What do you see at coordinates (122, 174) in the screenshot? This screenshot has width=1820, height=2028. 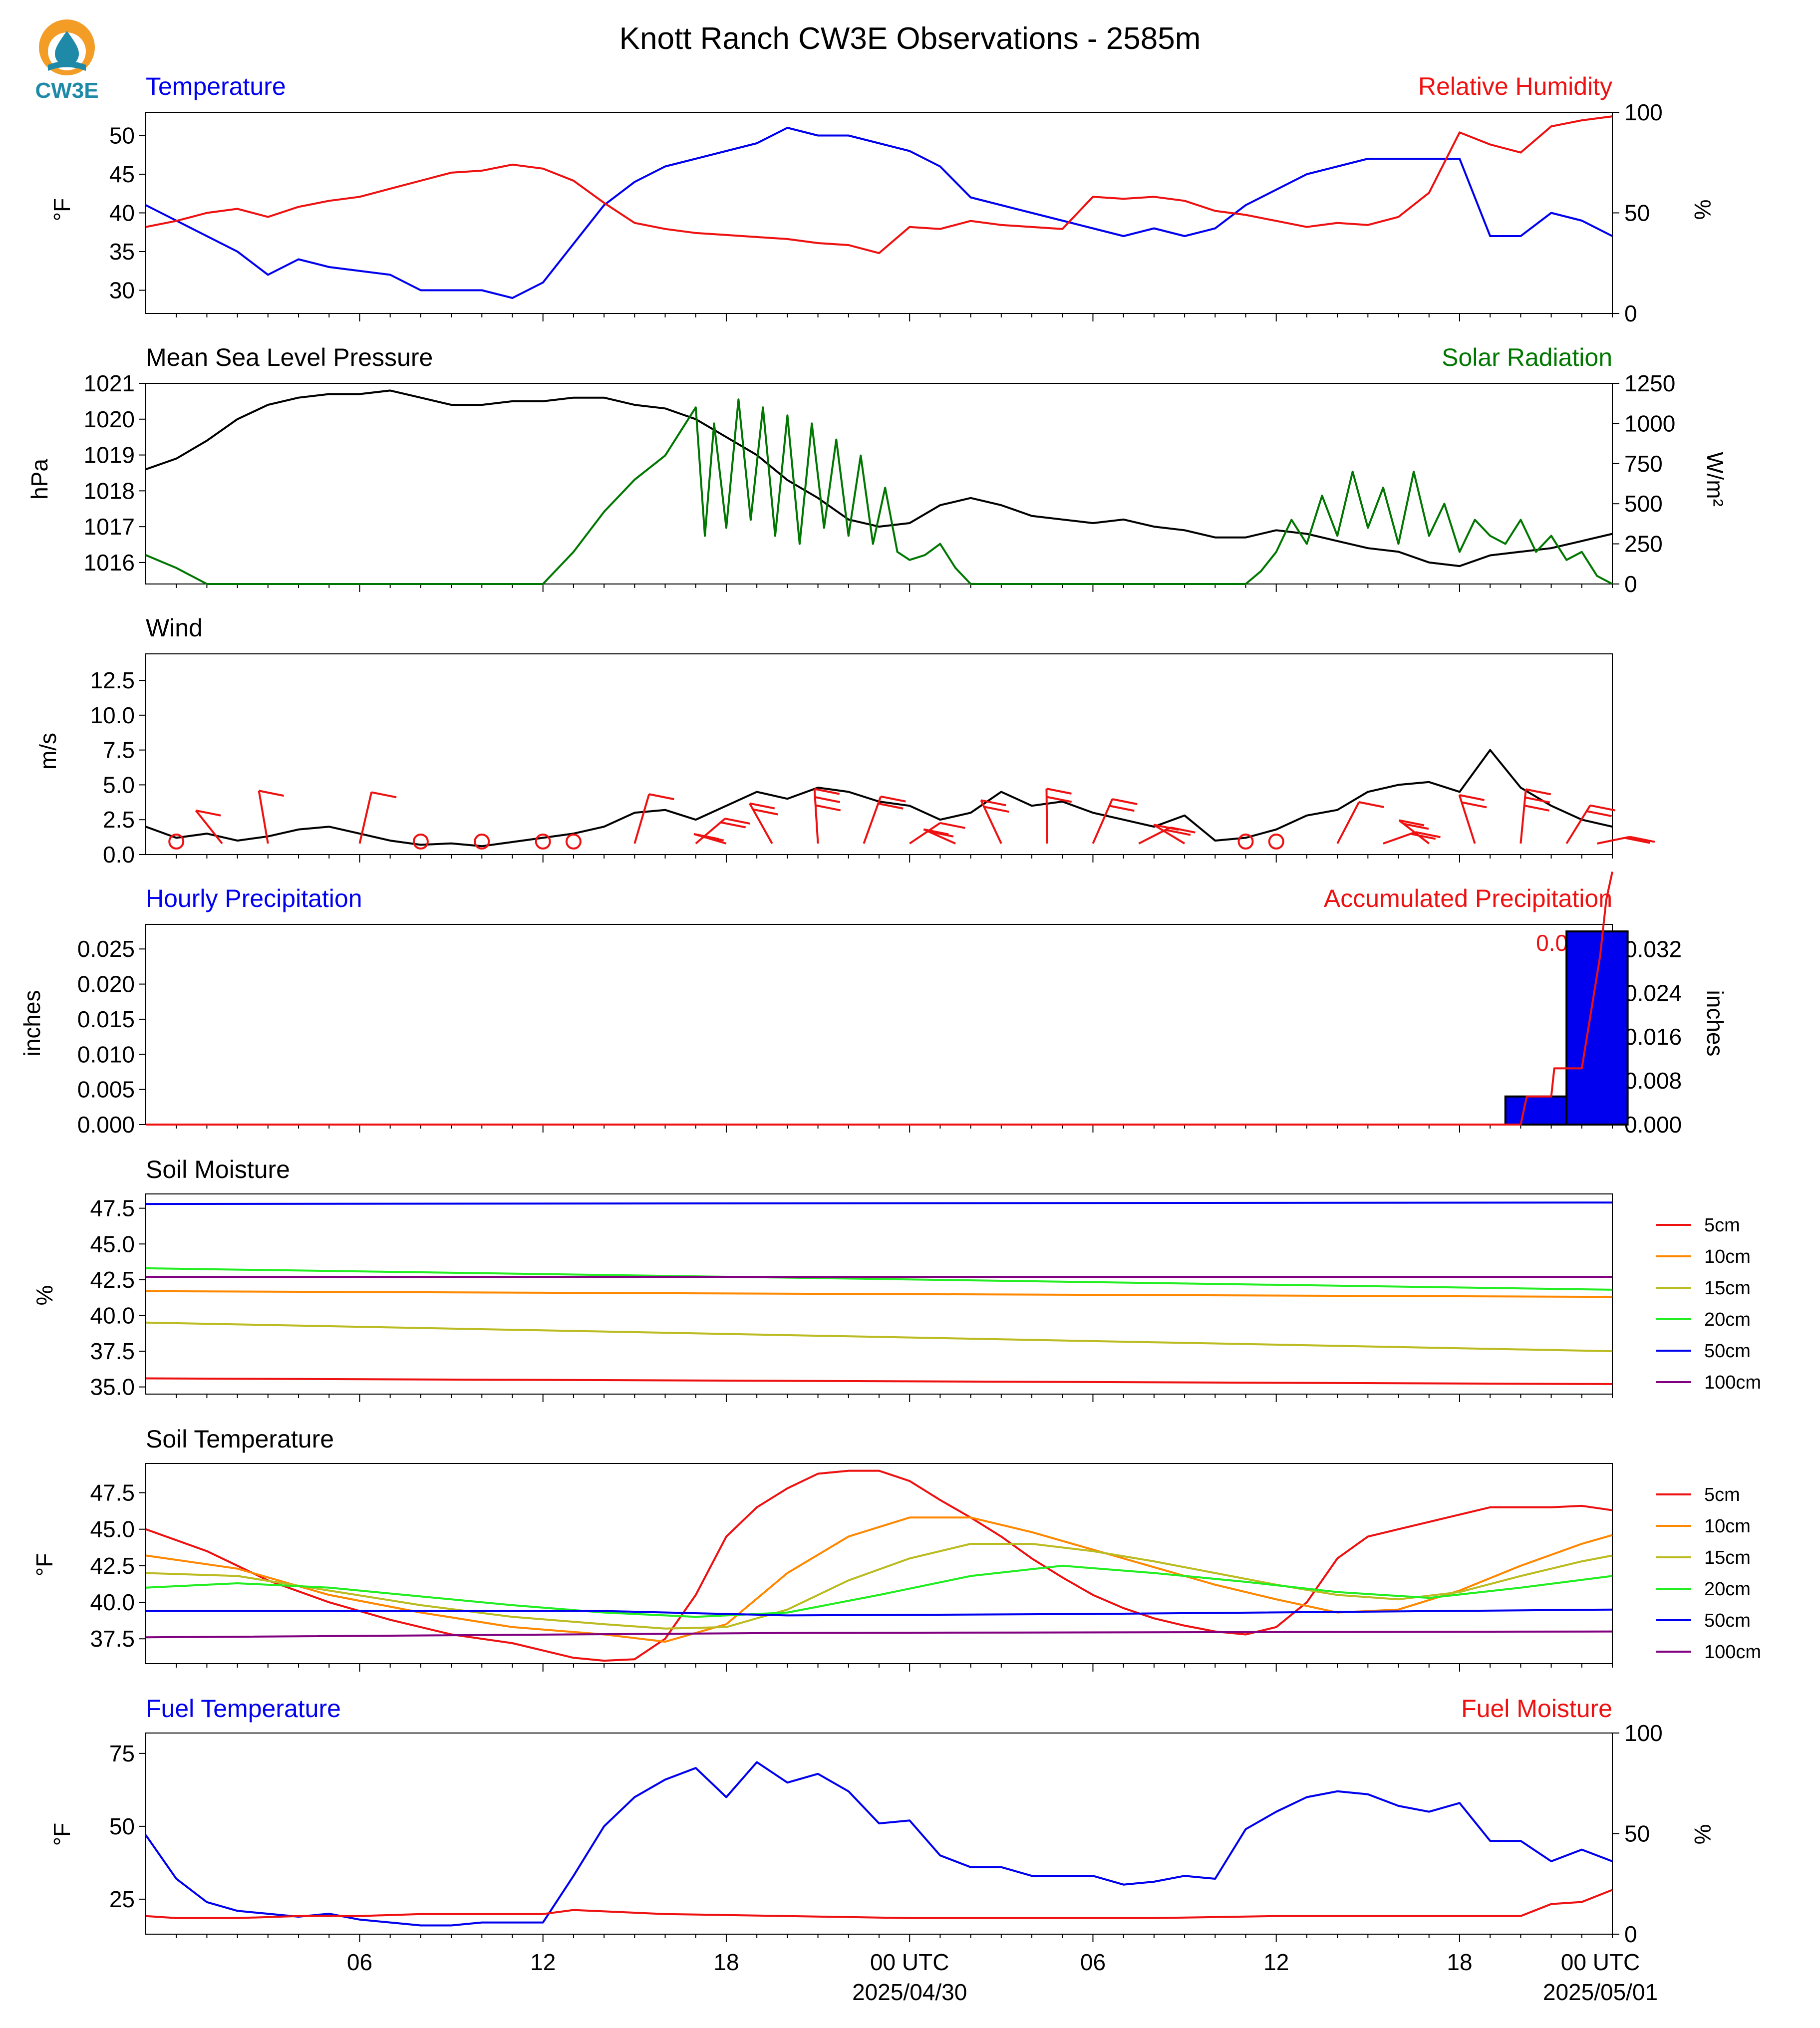 I see `y-tick-label-left: 45` at bounding box center [122, 174].